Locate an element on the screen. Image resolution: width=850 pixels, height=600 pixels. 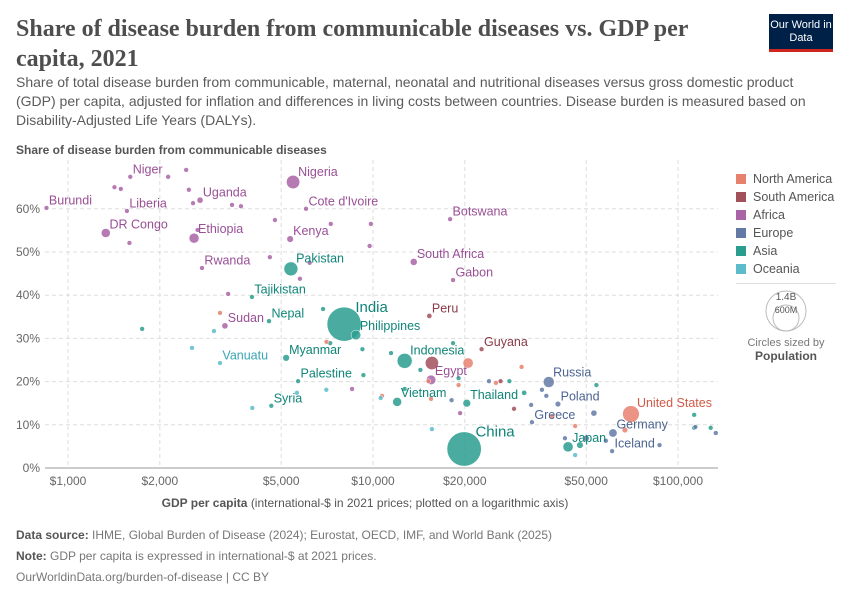
owid-logo: Our World in Data is located at coordinates (801, 33).